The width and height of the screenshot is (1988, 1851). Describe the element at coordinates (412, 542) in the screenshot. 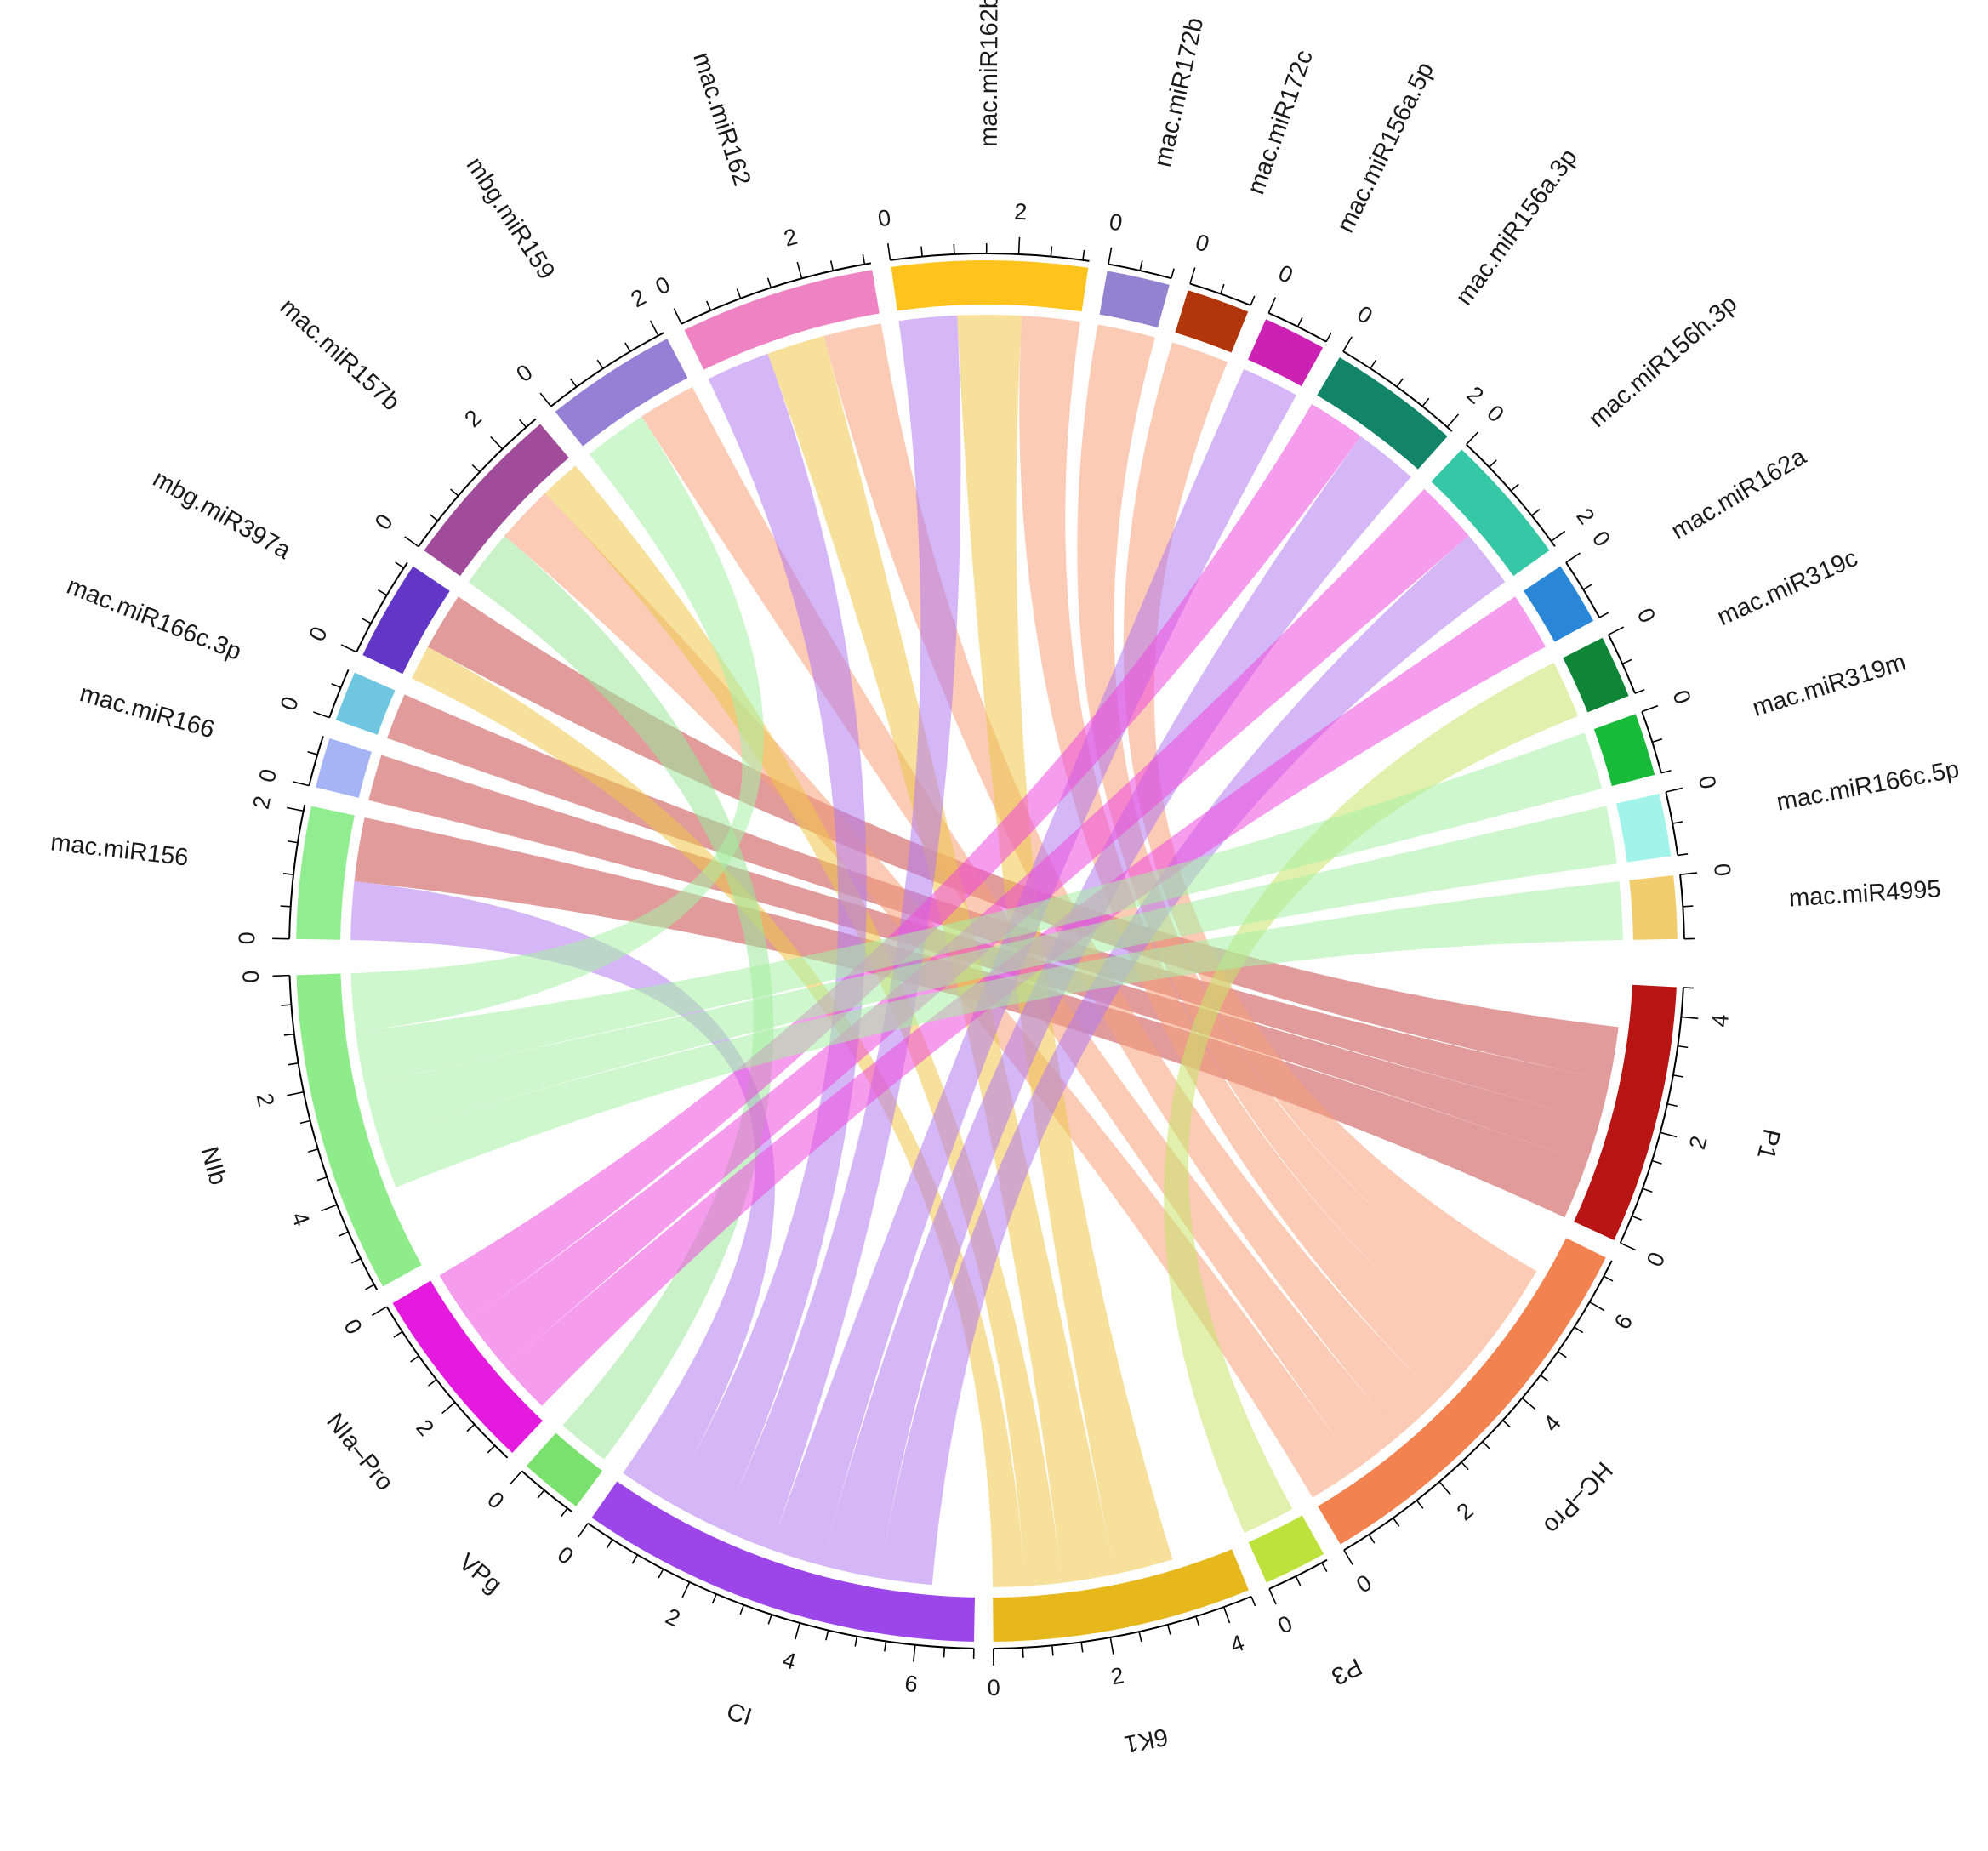

I see `tick-mac-mir157b` at that location.